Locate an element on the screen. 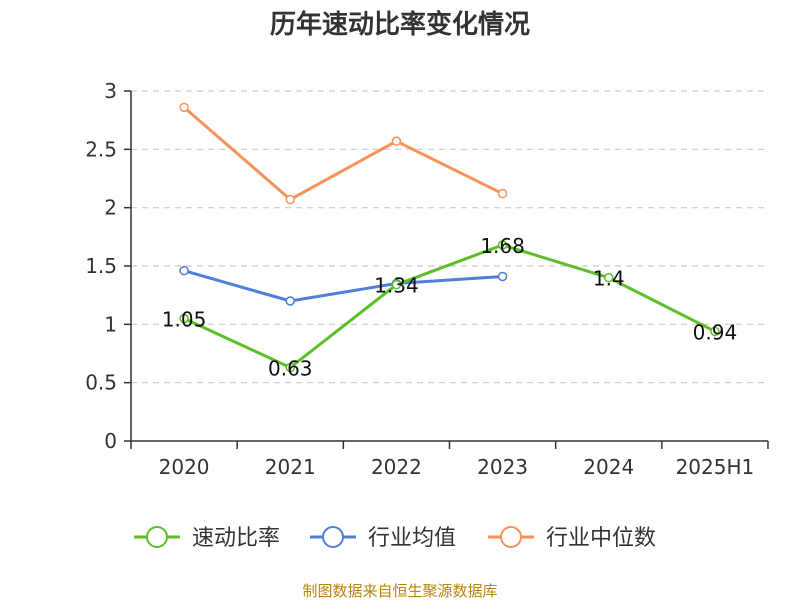 The width and height of the screenshot is (800, 600). legend-item-1: 行业均值 is located at coordinates (383, 538).